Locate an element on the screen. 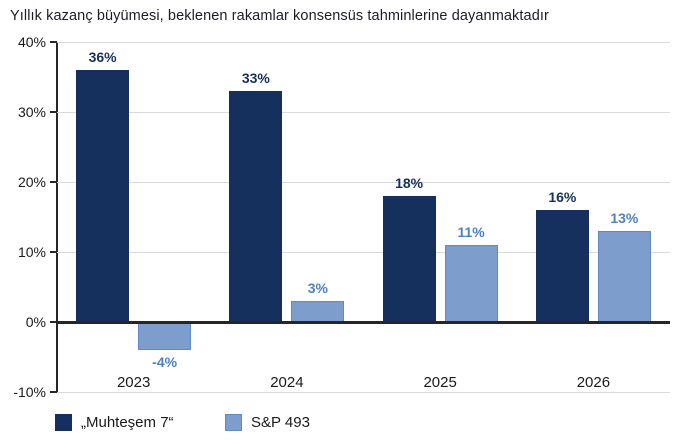 The height and width of the screenshot is (445, 700). legend-label-muhtesem-7: „Muhteşem 7“ is located at coordinates (127, 422).